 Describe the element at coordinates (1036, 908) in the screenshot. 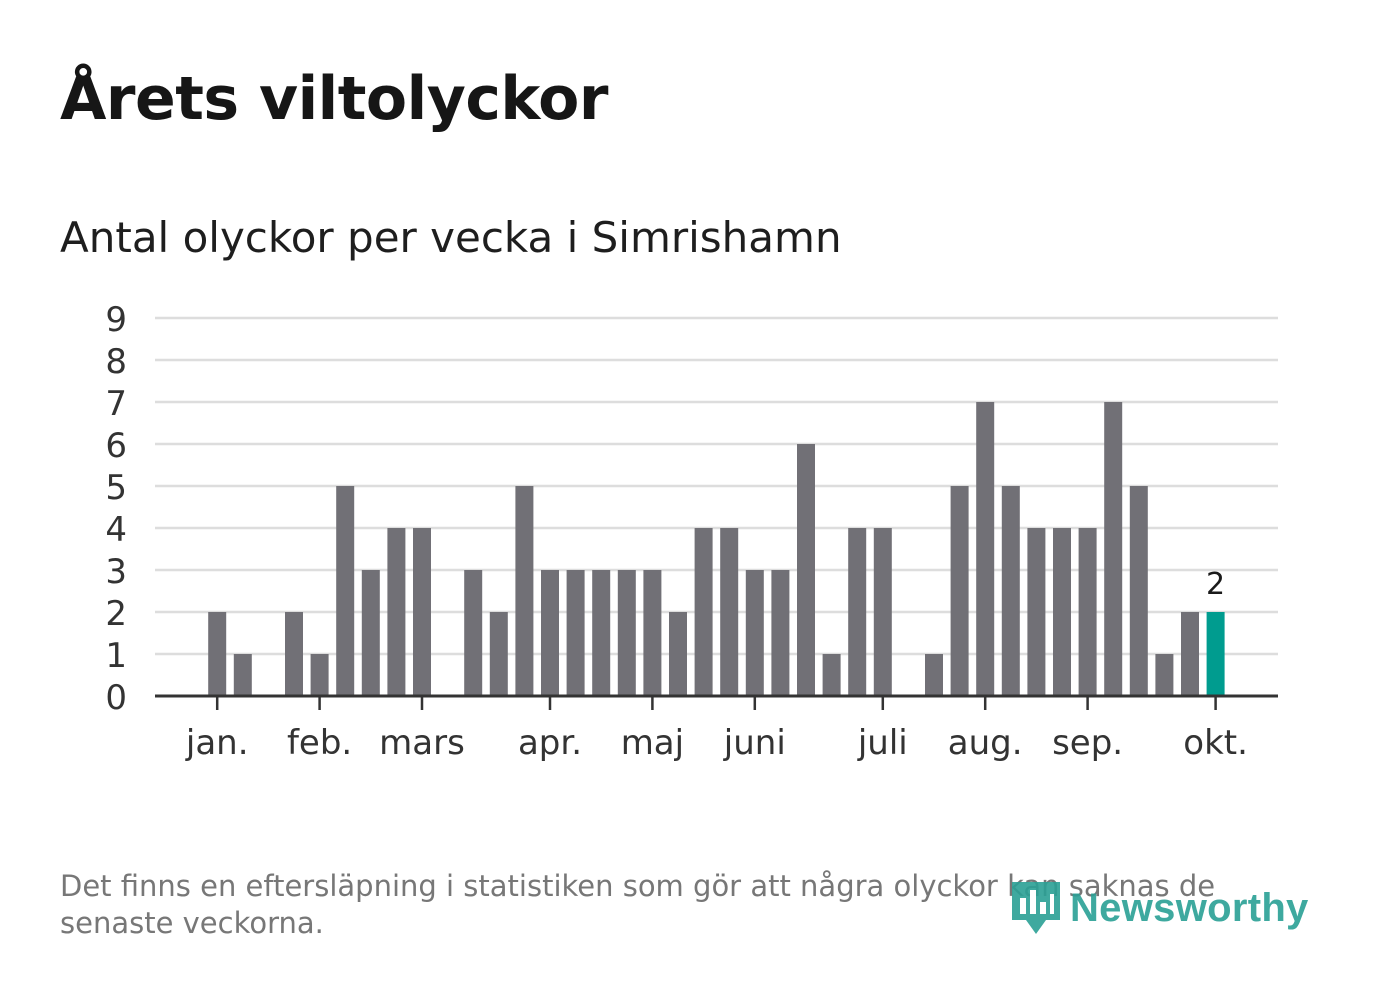

I see `logo-icon` at that location.